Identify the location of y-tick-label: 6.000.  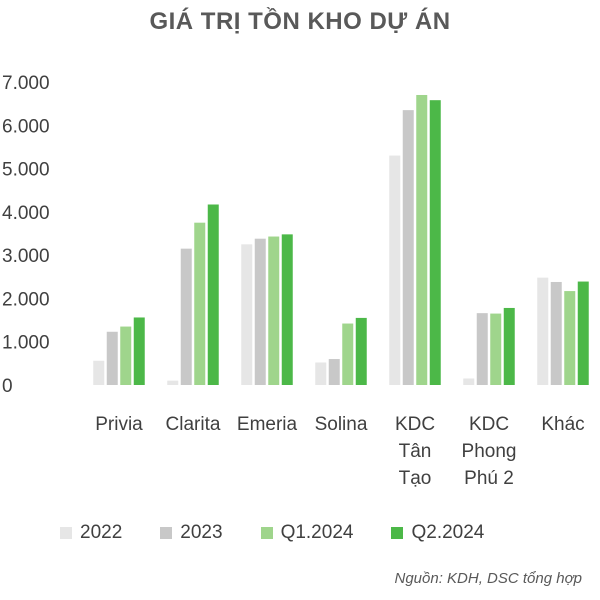
(26, 126).